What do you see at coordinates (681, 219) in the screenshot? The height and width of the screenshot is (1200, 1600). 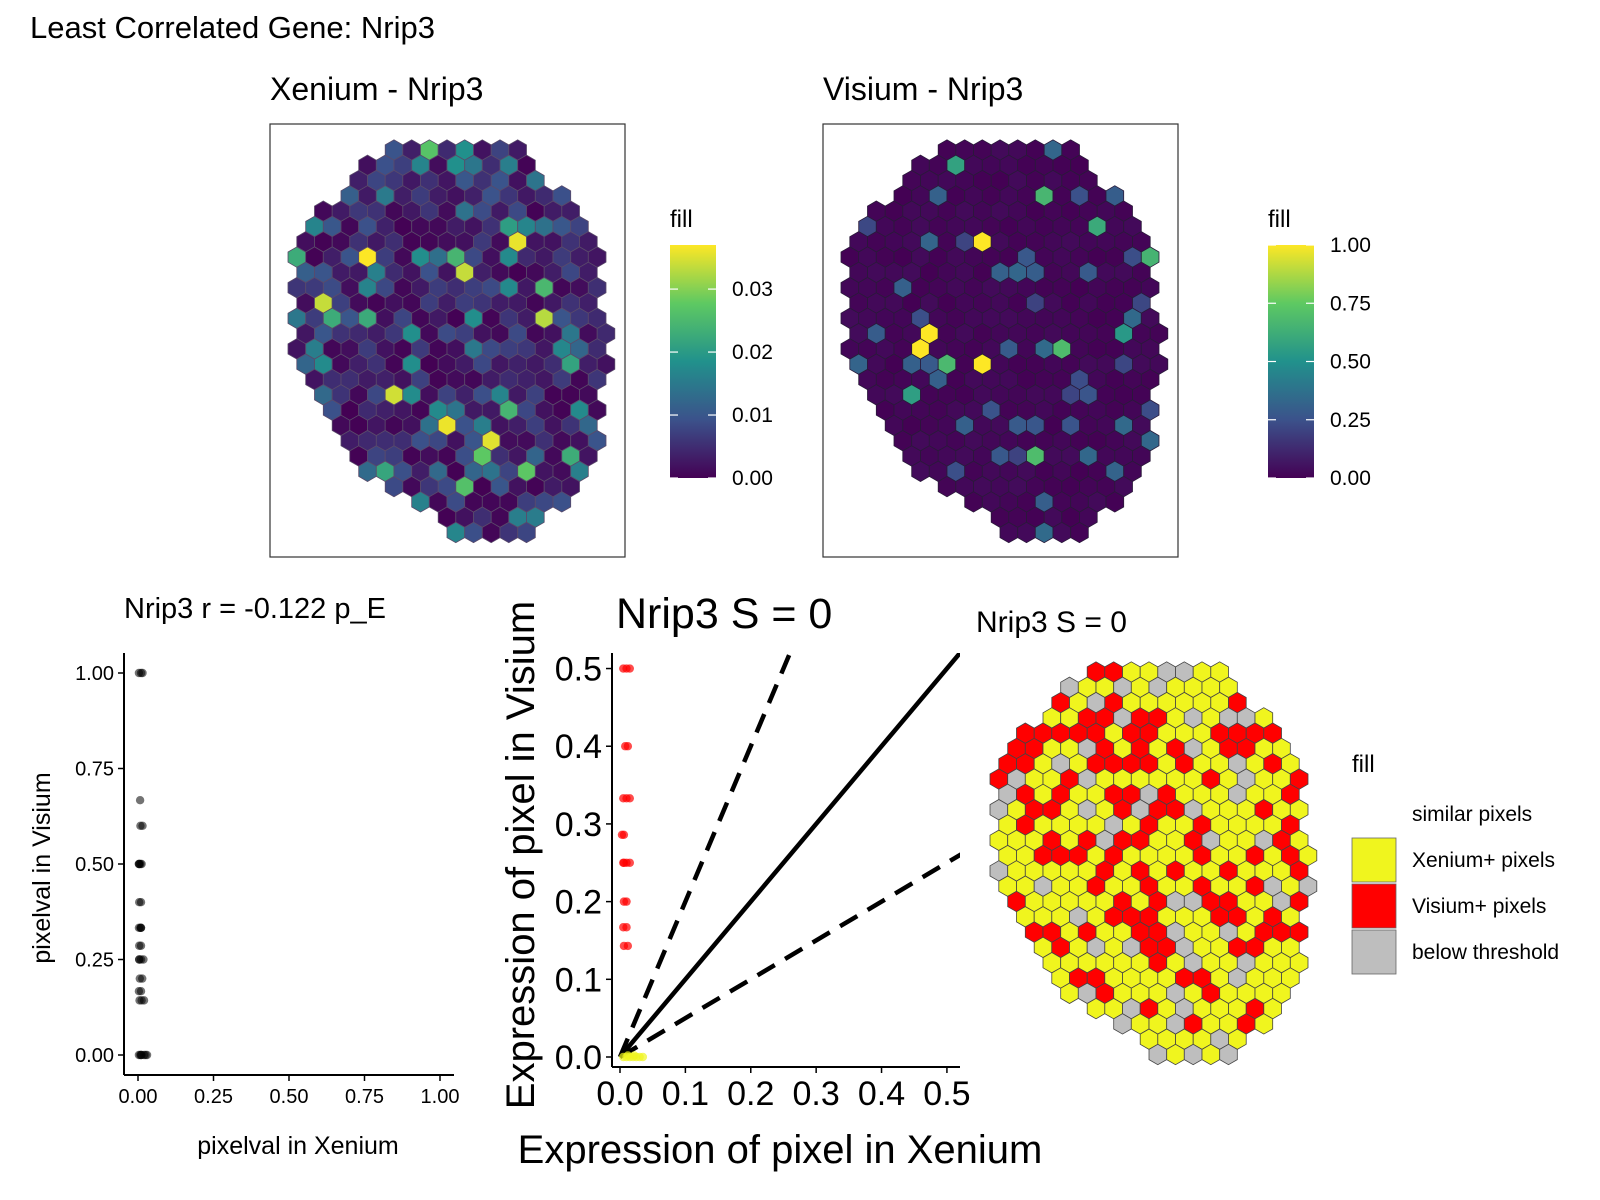 I see `xenium-legend-title: fill` at bounding box center [681, 219].